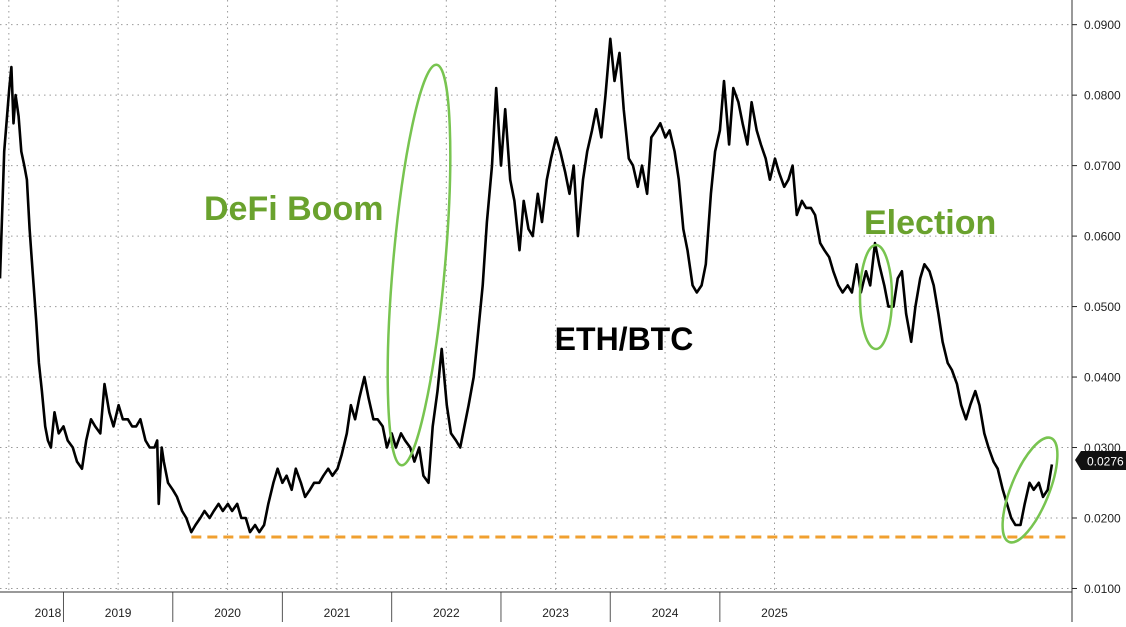  I want to click on x-tick-label: 2023, so click(555, 613).